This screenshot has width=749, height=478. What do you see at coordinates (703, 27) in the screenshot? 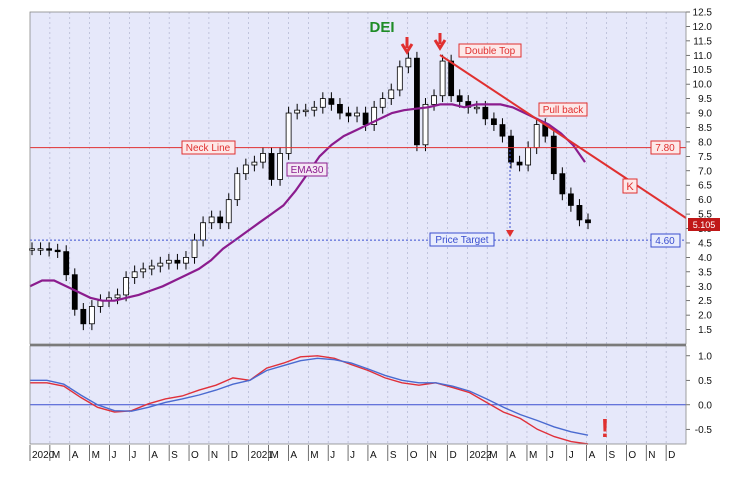
I see `y-tick-label: 12.0` at bounding box center [703, 27].